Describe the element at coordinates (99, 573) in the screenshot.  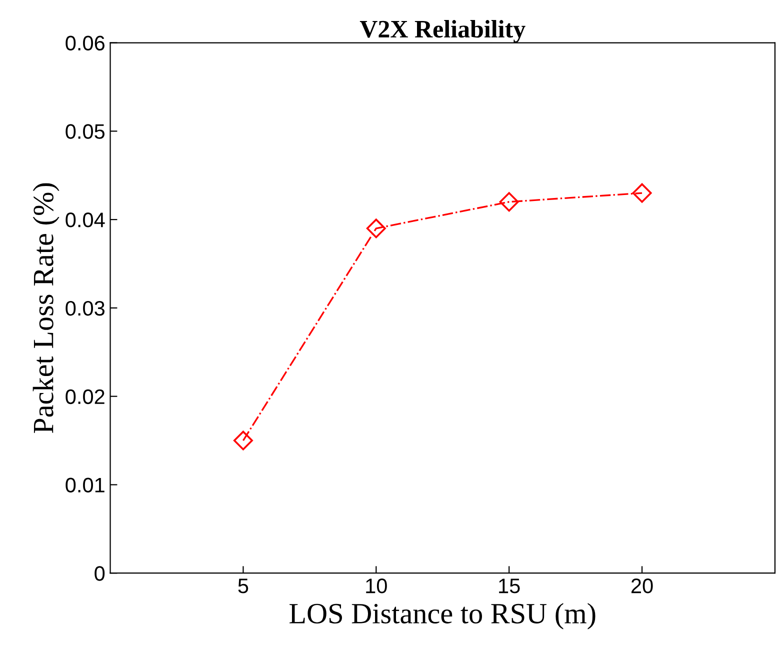
I see `y-tick-label: 0` at that location.